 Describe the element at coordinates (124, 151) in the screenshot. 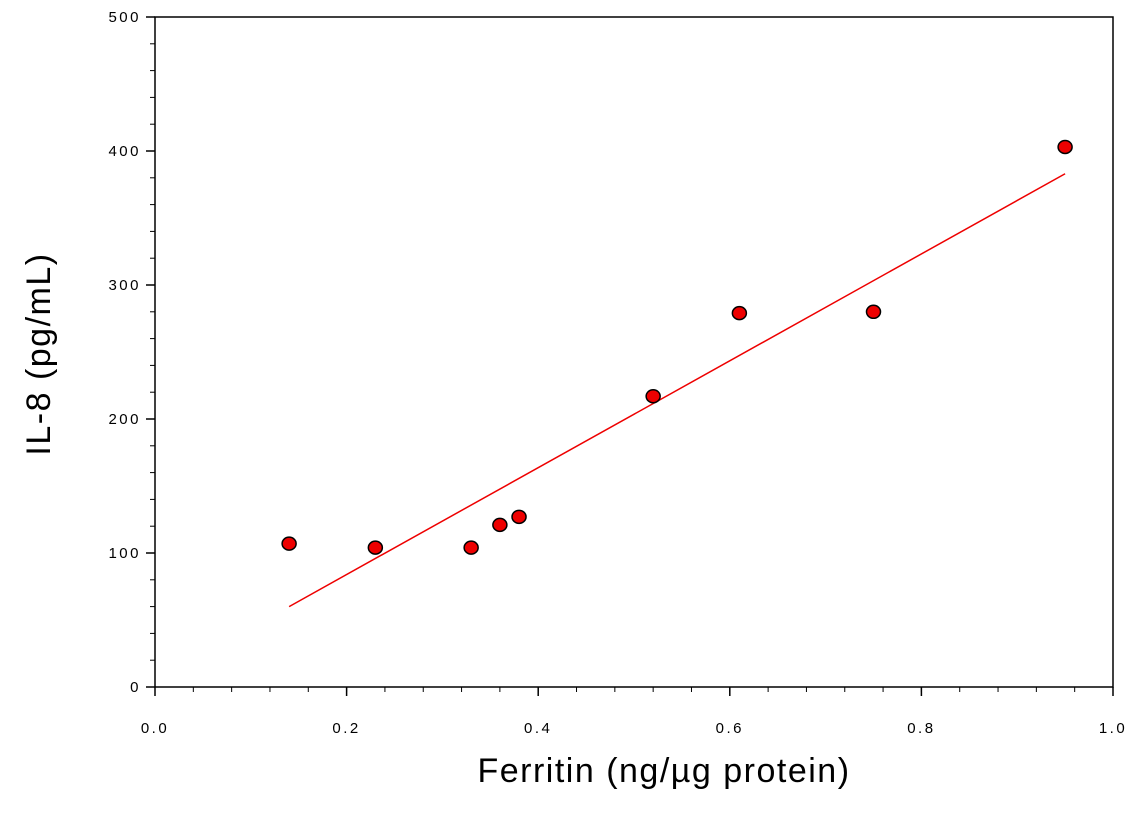

I see `y-tick-label: 400` at that location.